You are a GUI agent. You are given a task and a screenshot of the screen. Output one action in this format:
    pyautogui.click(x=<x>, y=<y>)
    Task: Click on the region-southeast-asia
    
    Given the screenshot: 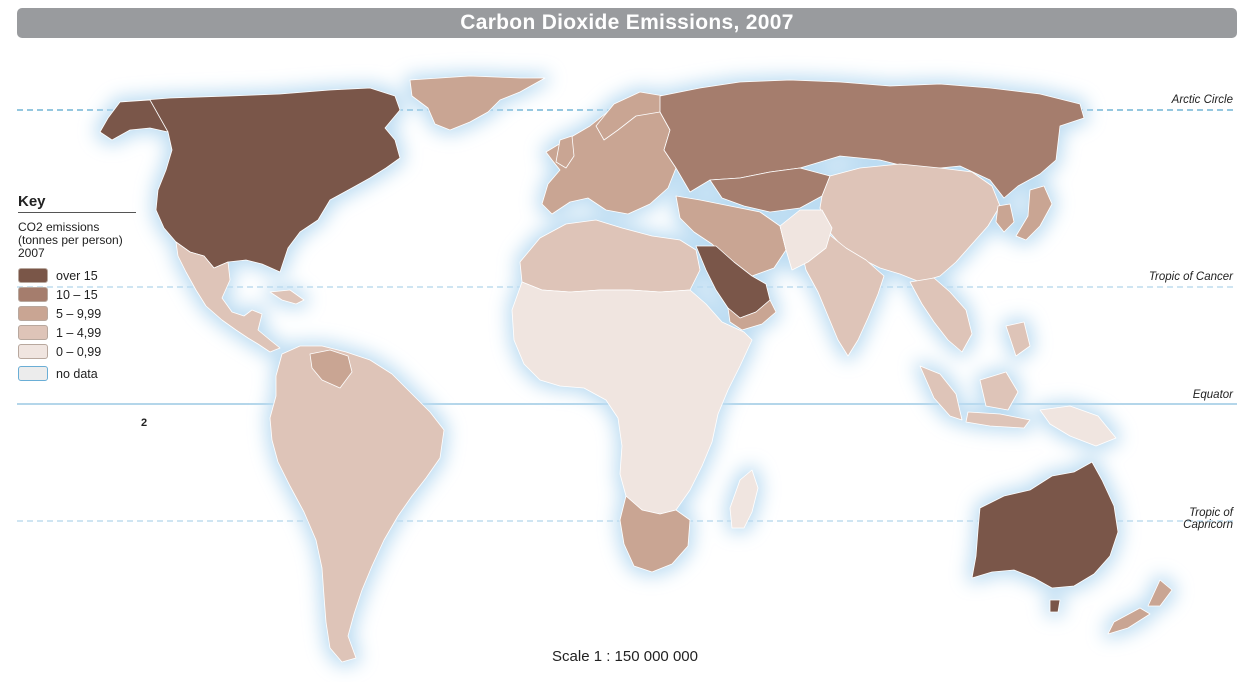 What is the action you would take?
    pyautogui.click(x=941, y=315)
    